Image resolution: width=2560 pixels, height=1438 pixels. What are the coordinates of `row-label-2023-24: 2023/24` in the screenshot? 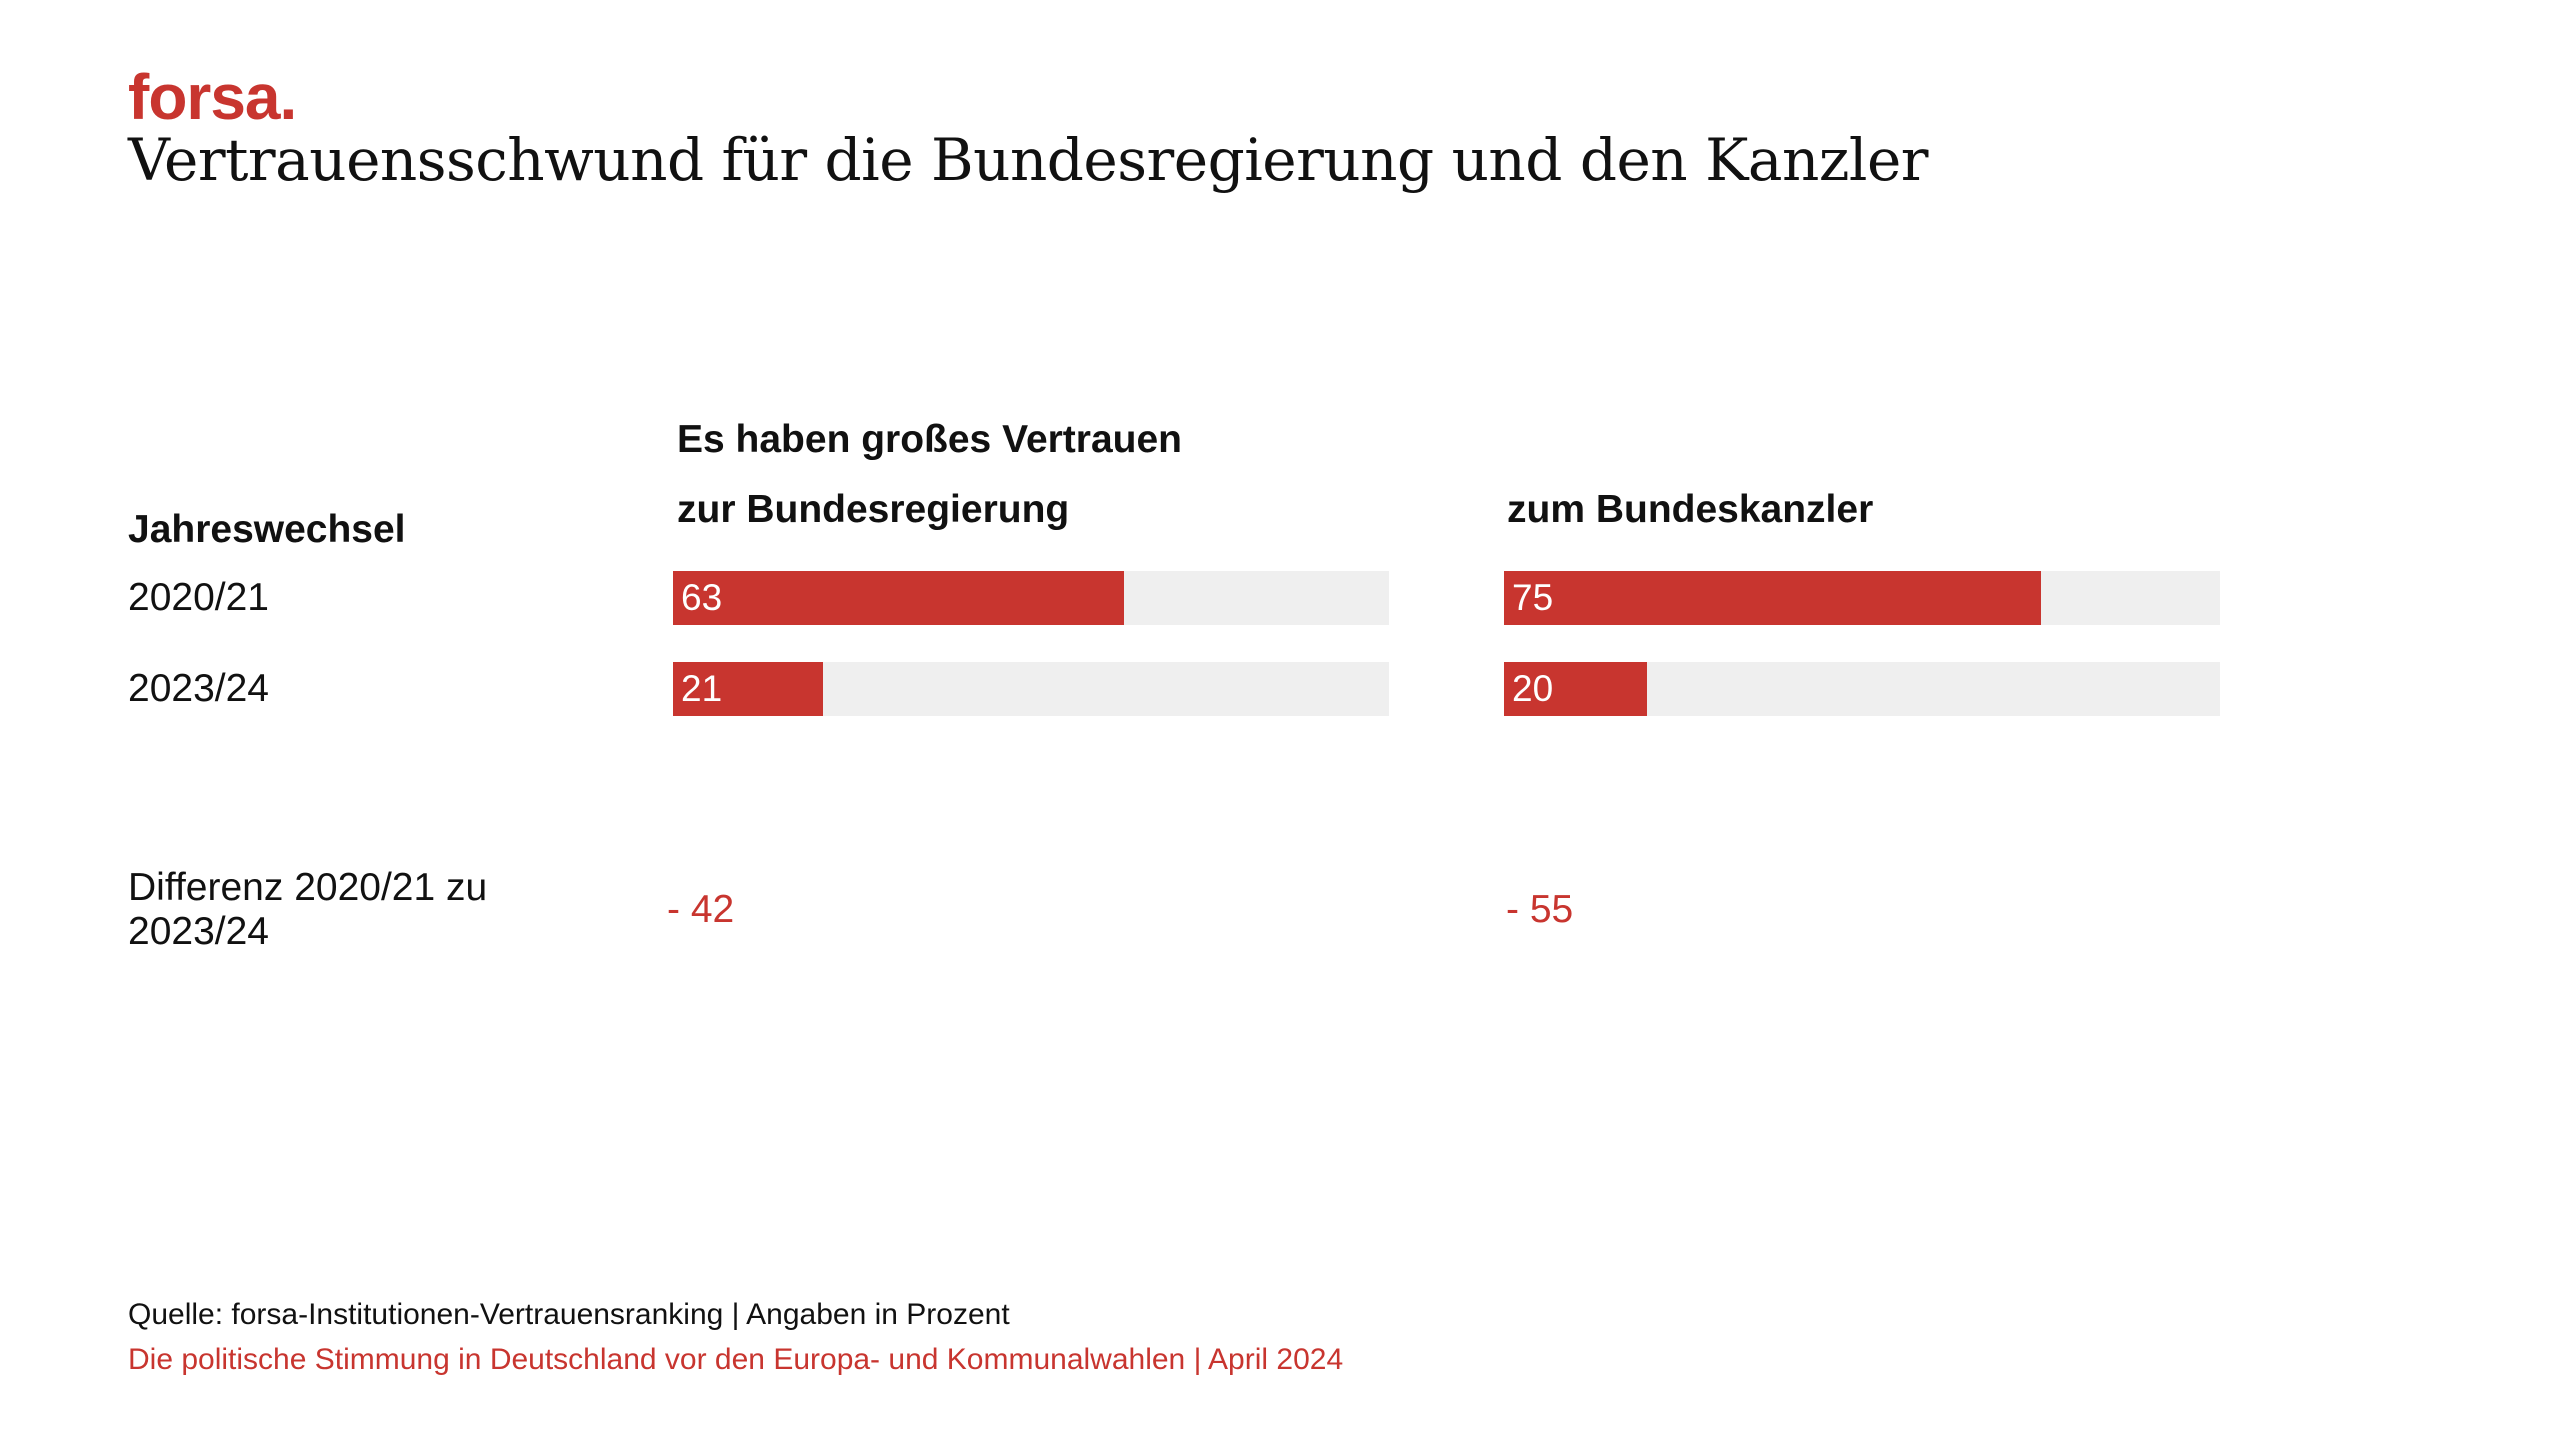 It's located at (198, 688).